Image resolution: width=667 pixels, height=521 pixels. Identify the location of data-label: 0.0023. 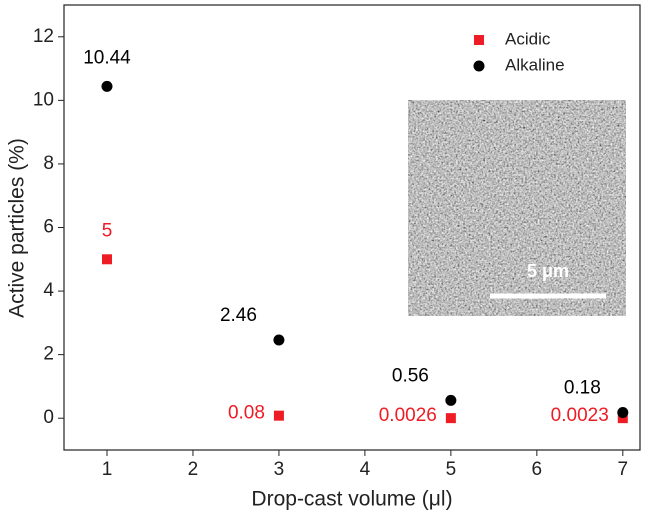
(580, 415).